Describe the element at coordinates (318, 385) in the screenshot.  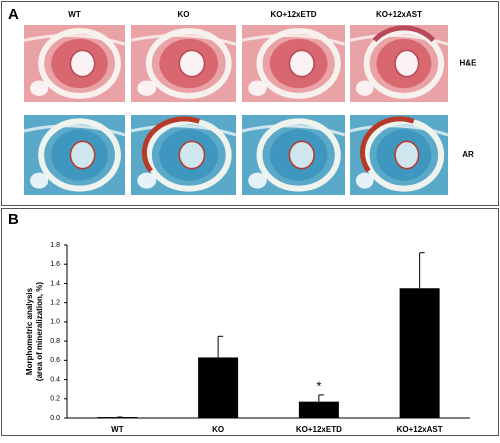
I see `significance-mark: *` at that location.